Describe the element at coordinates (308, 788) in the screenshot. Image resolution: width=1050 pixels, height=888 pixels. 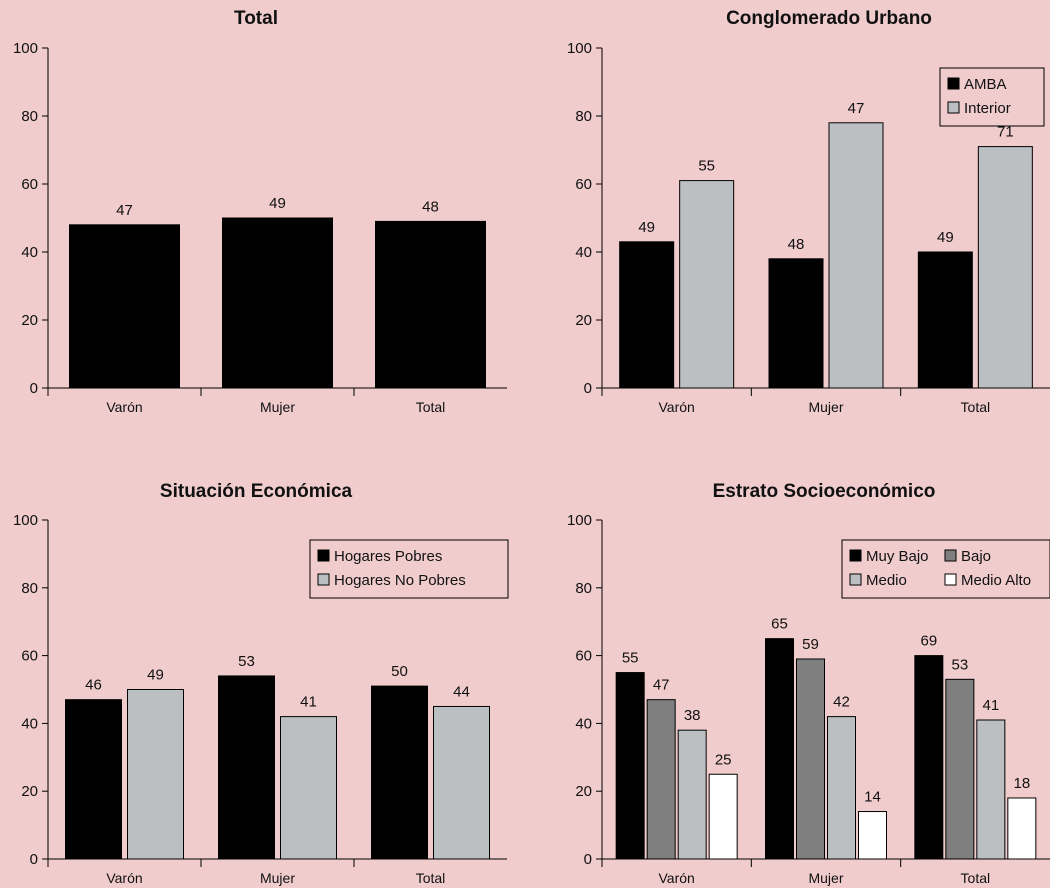
I see `bar-hogares-no-pobres-mujer` at that location.